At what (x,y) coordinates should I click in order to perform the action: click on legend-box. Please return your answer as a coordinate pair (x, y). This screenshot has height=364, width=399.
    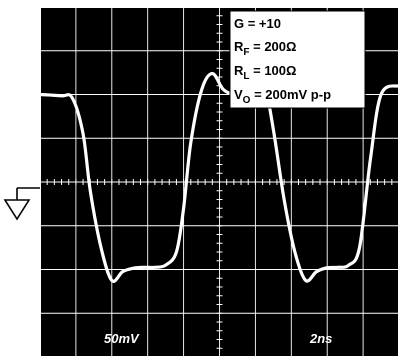
    Looking at the image, I should click on (297, 59).